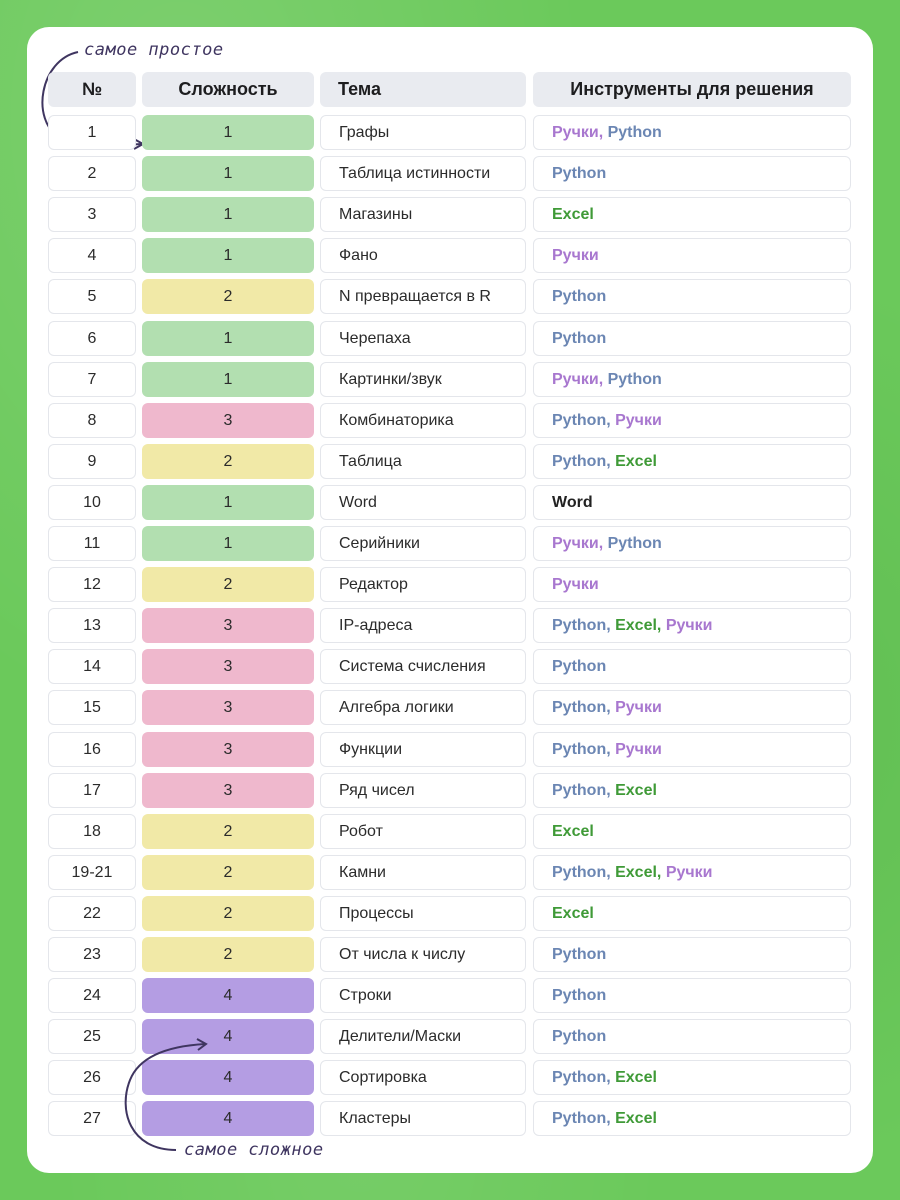 Image resolution: width=900 pixels, height=1200 pixels. Describe the element at coordinates (692, 707) in the screenshot. I see `tools-cell: Python, Ручки` at that location.